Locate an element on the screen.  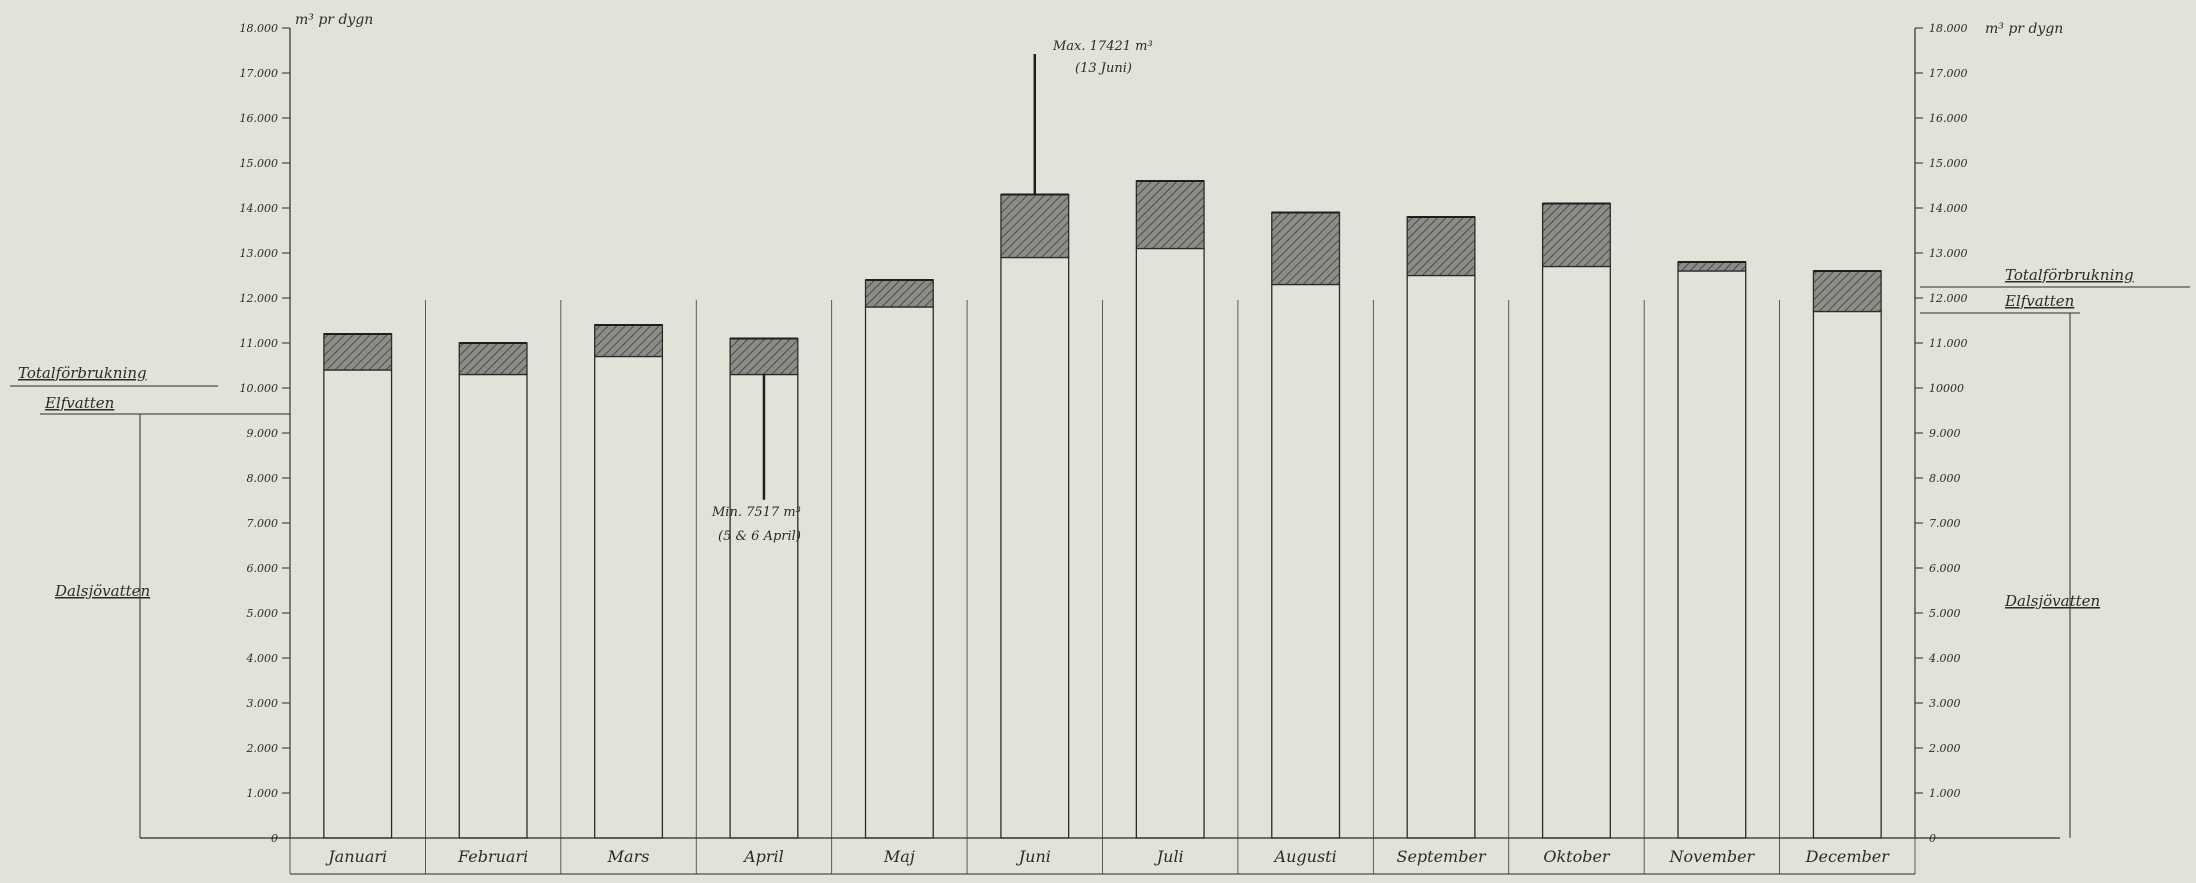
right-tick-label: 13.000 is located at coordinates (1948, 253).